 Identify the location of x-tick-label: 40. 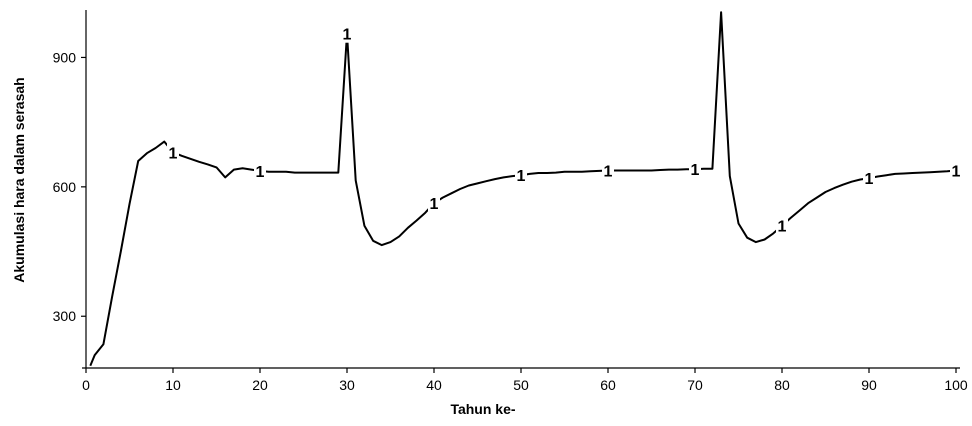
(434, 385).